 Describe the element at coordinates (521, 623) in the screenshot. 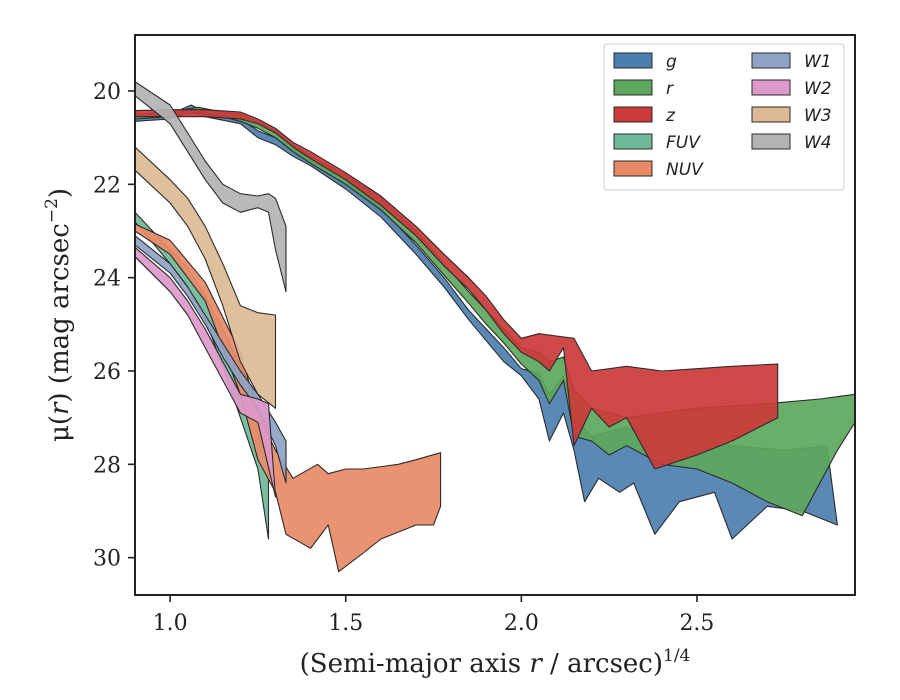

I see `x-tick-label: 2.0` at that location.